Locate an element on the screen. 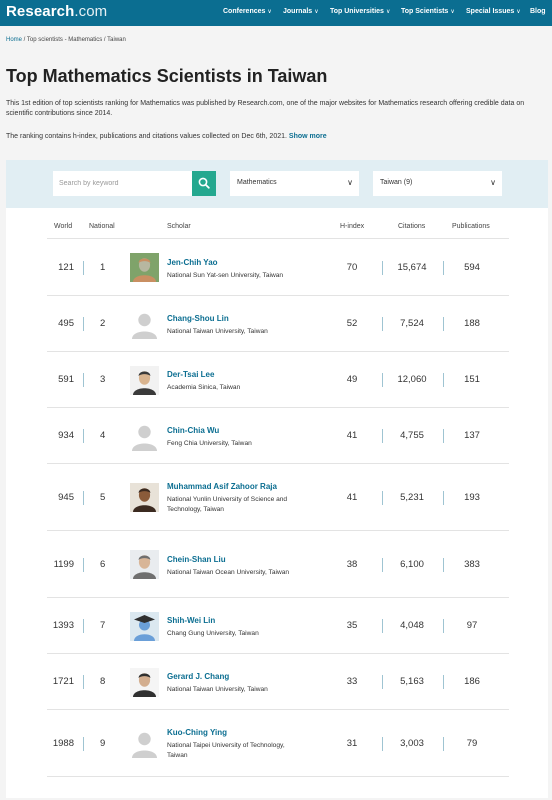 The width and height of the screenshot is (552, 800). breadcrumb-home-link: Home is located at coordinates (14, 40).